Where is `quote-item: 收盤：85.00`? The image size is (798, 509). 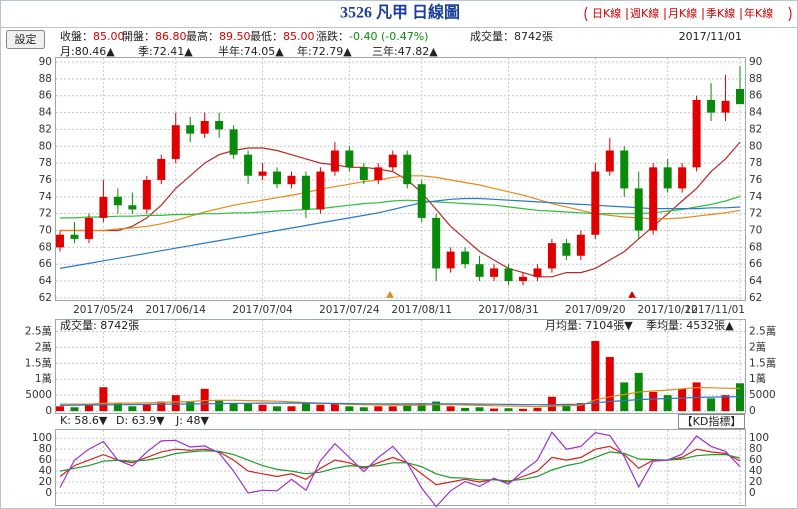 quote-item: 收盤：85.00 is located at coordinates (92, 36).